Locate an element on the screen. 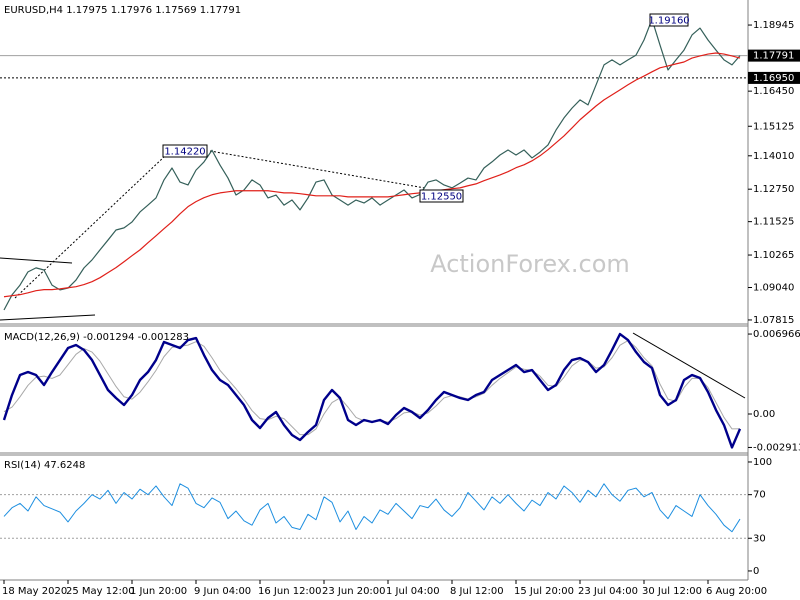 The width and height of the screenshot is (800, 600). x-tick-label: 25 May 12:00 is located at coordinates (100, 591).